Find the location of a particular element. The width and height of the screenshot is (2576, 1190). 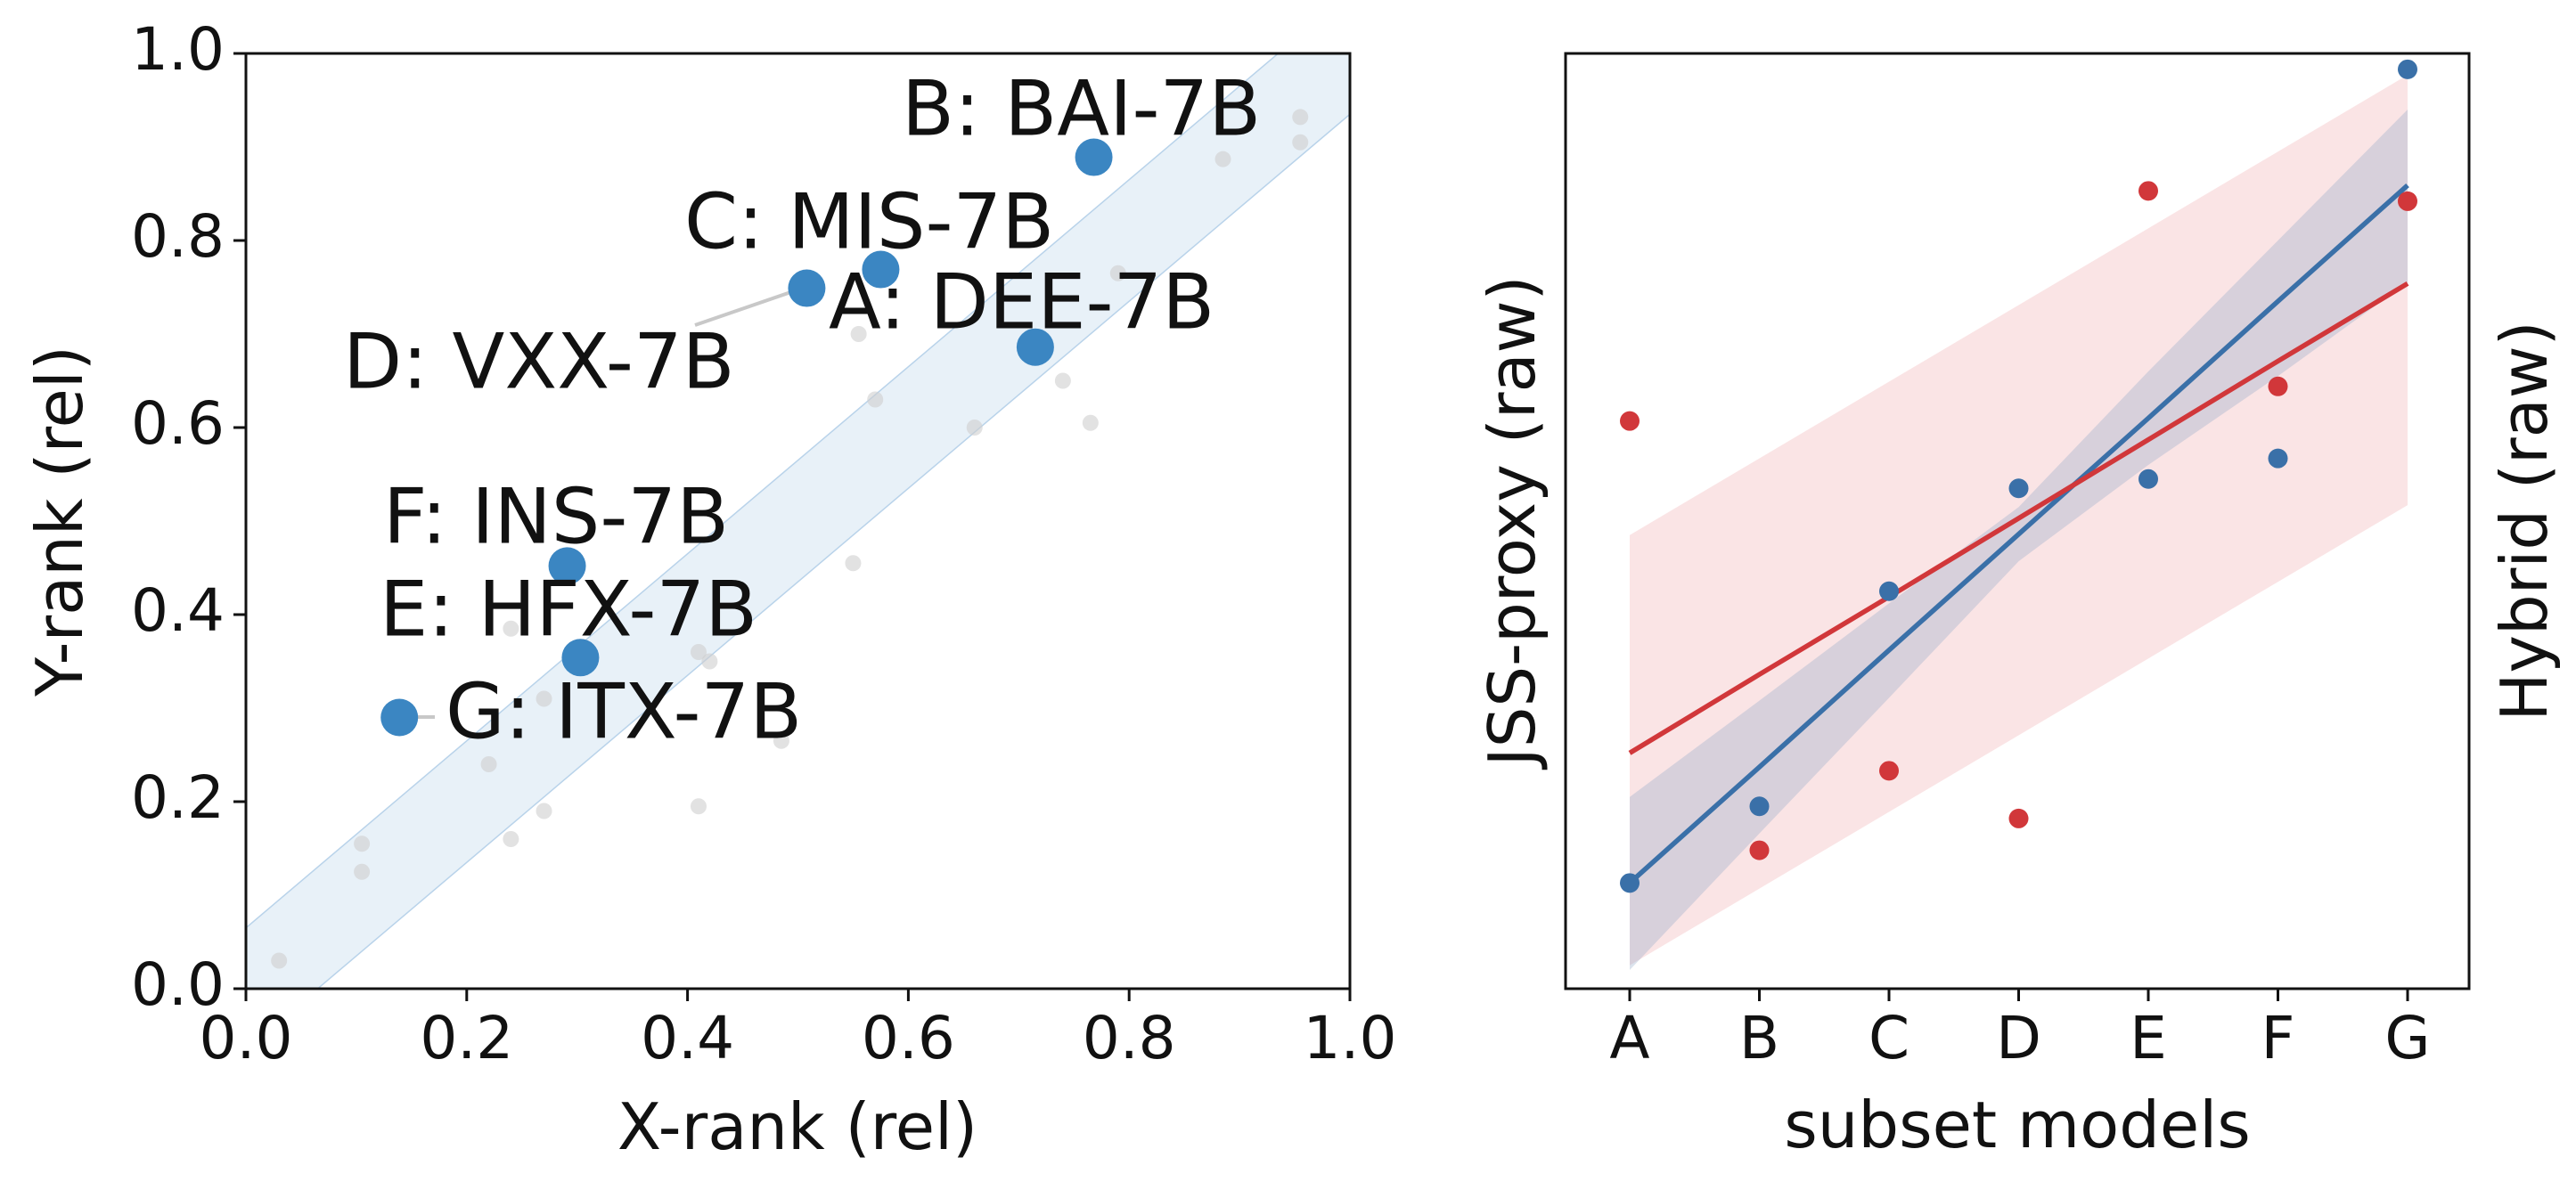

hybrid-fit-line is located at coordinates (2018, 518).